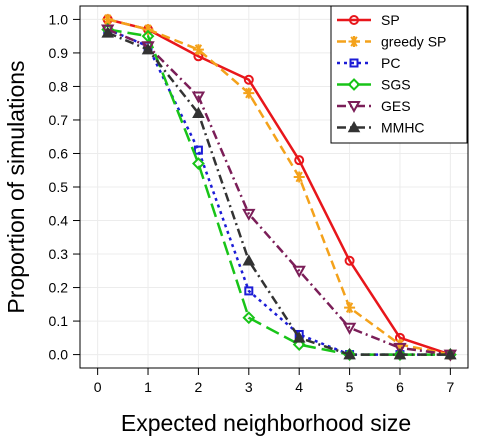 This screenshot has height=441, width=480. What do you see at coordinates (98, 387) in the screenshot?
I see `x-tick-label: 0` at bounding box center [98, 387].